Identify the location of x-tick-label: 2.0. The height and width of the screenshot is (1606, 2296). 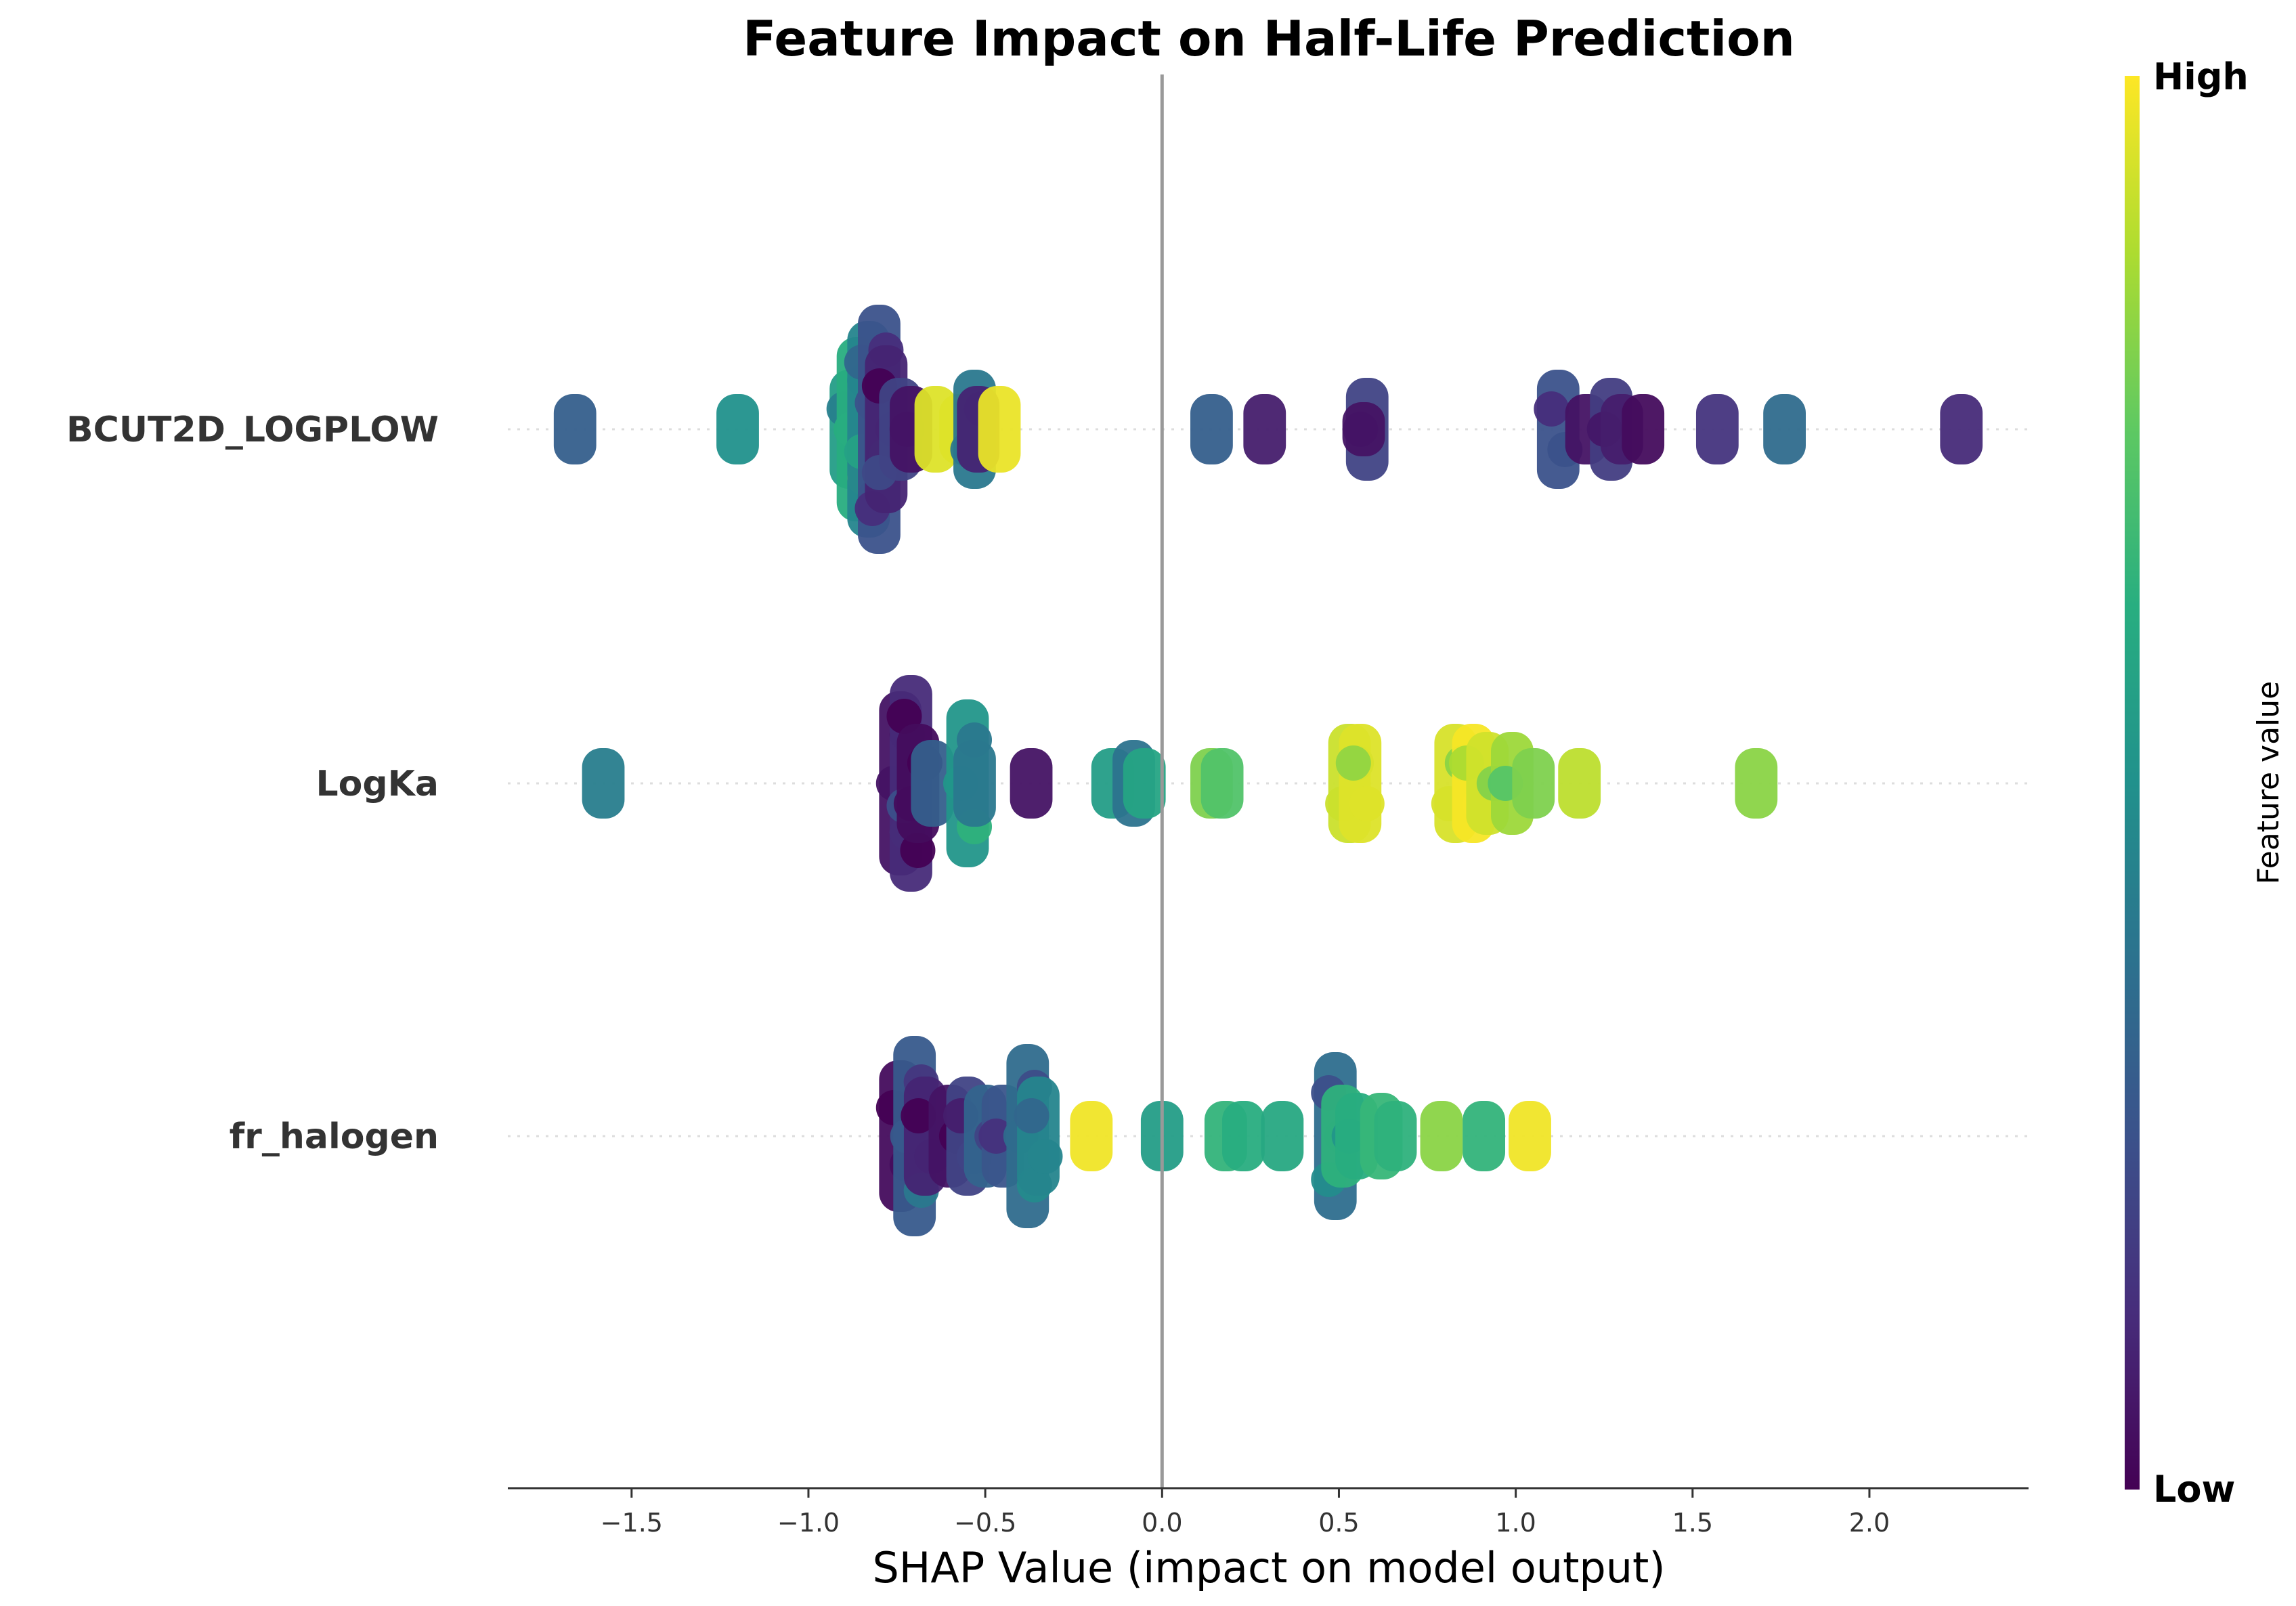
(1869, 1523).